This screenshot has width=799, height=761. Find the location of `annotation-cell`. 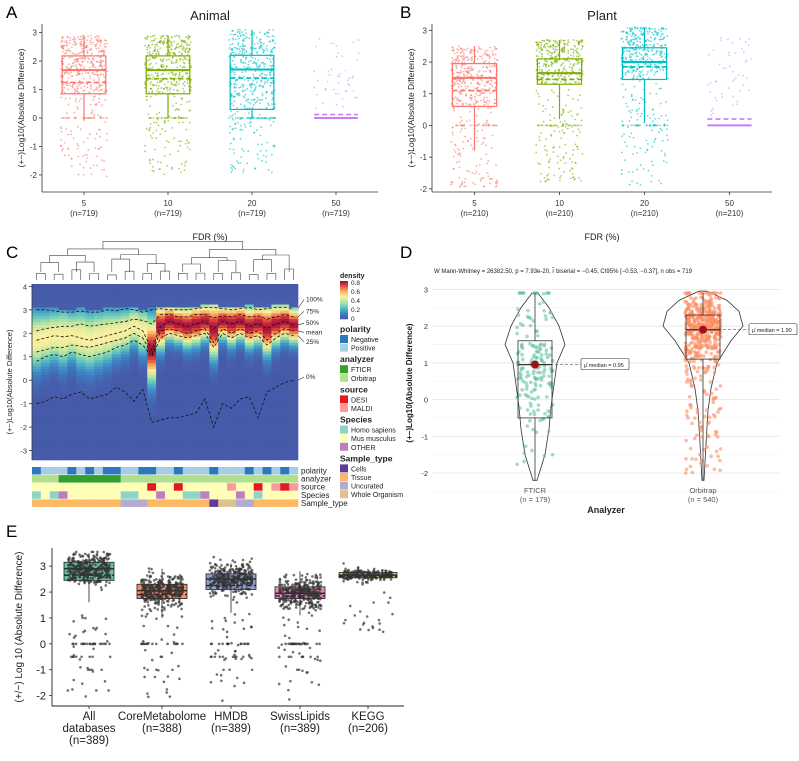

annotation-cell is located at coordinates (170, 471).